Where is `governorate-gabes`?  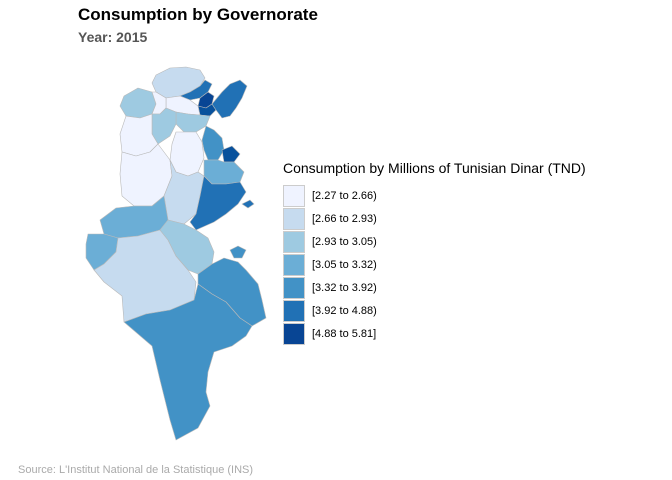
governorate-gabes is located at coordinates (187, 247).